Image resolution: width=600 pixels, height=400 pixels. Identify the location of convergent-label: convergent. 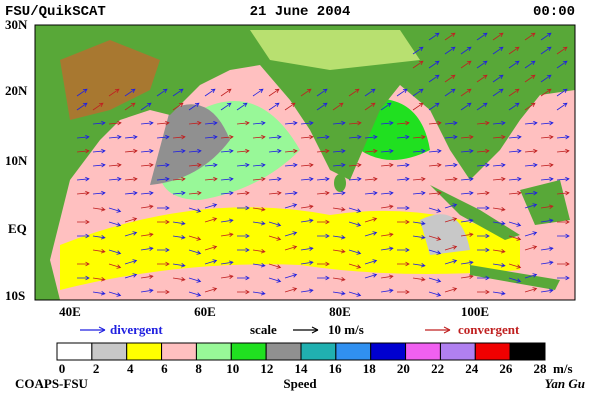
(489, 329).